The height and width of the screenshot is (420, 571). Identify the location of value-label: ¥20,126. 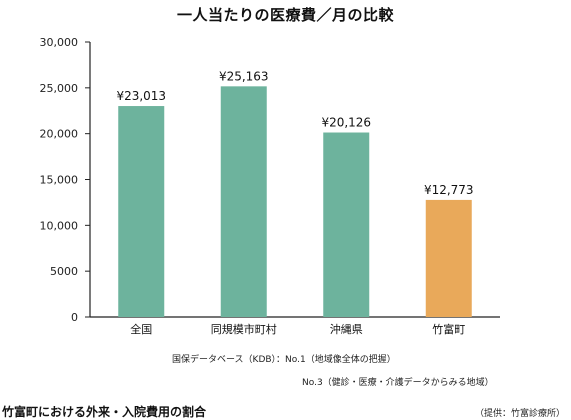
(346, 123).